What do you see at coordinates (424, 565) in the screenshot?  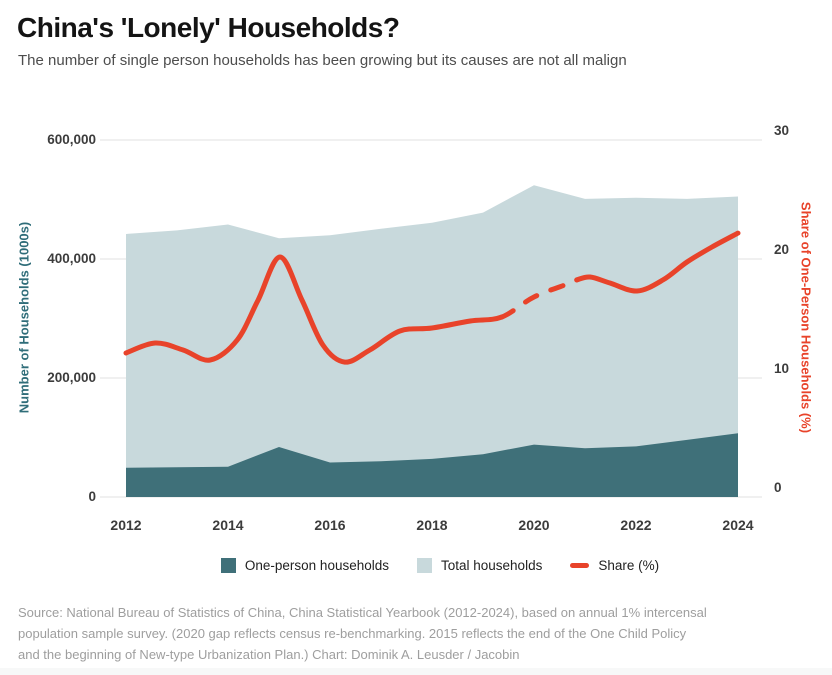 I see `total-swatch-icon` at bounding box center [424, 565].